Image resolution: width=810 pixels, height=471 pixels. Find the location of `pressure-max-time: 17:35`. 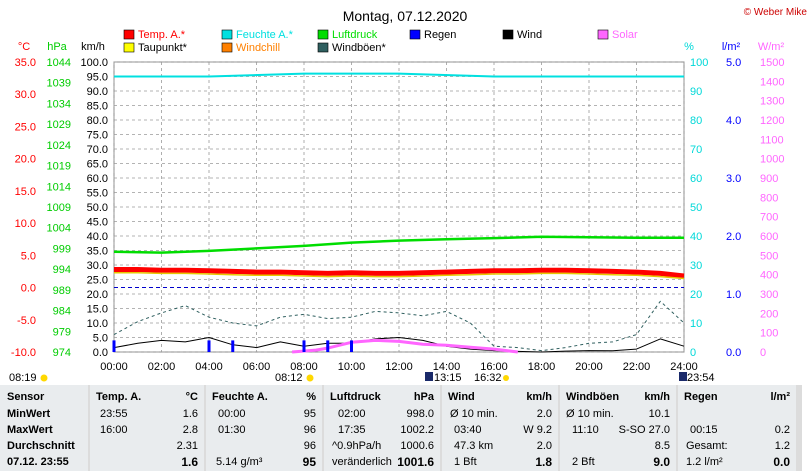

pressure-max-time: 17:35 is located at coordinates (352, 430).